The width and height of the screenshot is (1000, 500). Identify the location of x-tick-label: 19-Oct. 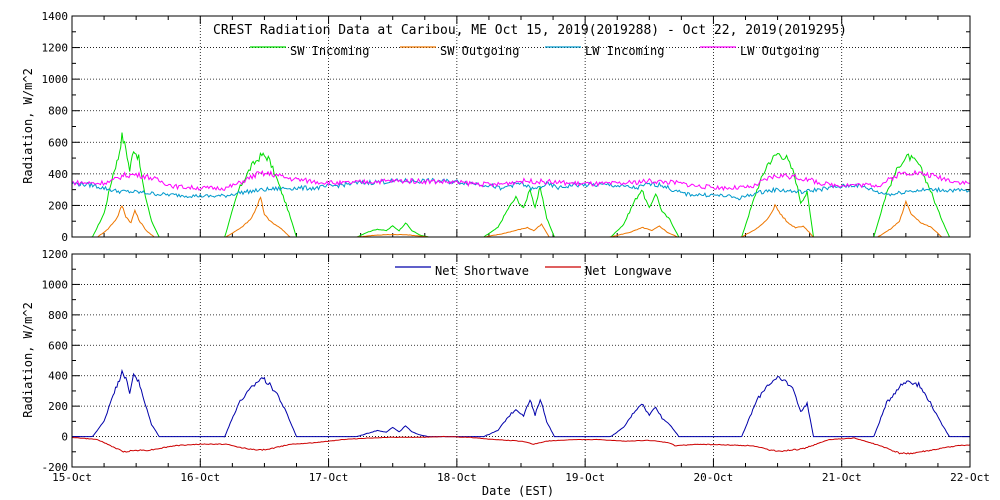
(585, 477).